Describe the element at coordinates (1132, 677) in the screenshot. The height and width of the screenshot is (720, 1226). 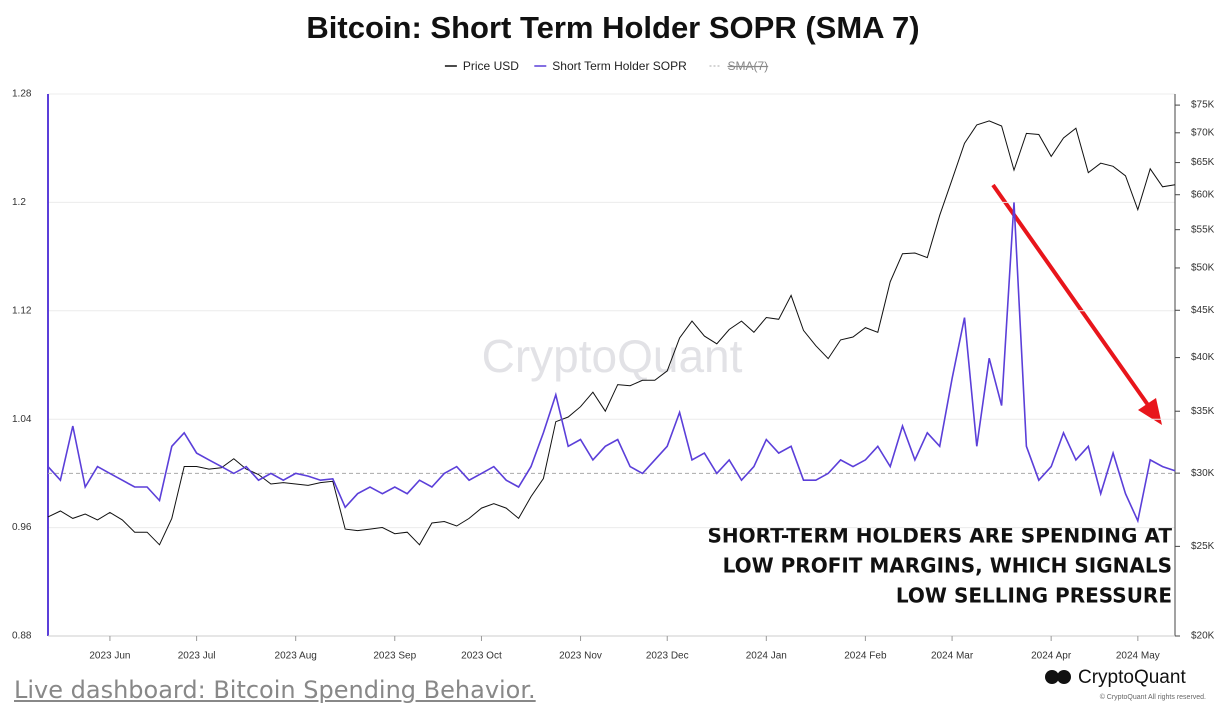
I see `brand: CryptoQuant` at that location.